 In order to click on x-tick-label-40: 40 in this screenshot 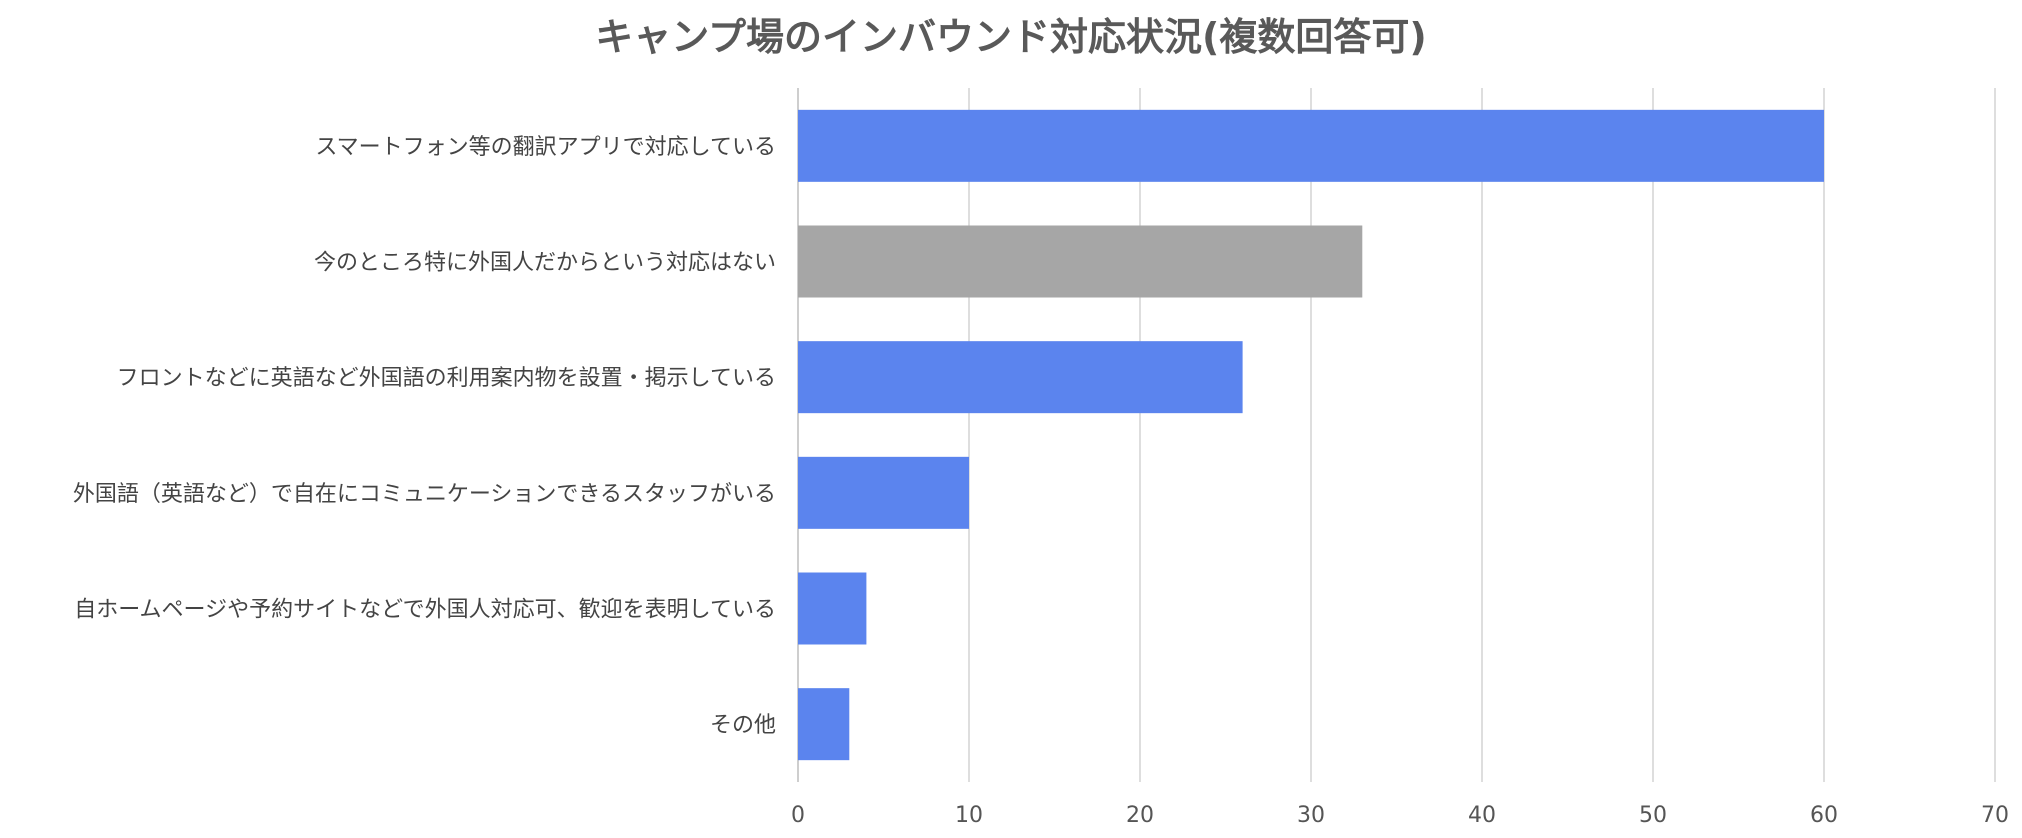, I will do `click(1482, 815)`.